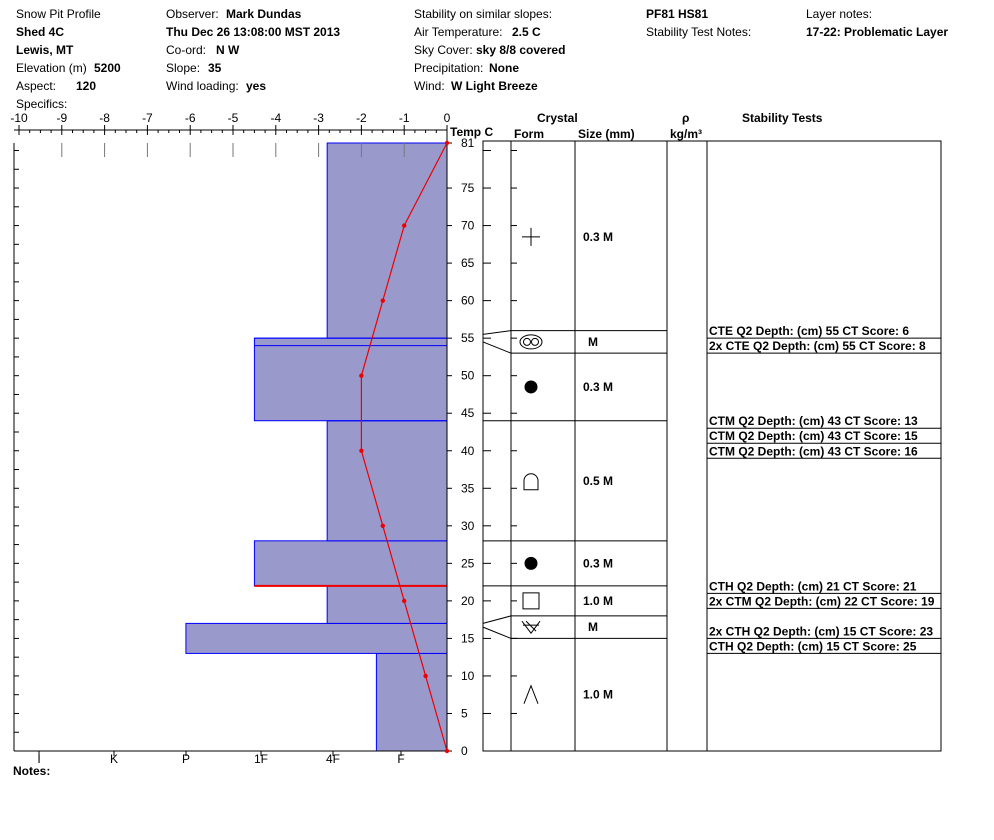  Describe the element at coordinates (318, 118) in the screenshot. I see `temp-tick-label: -3` at that location.